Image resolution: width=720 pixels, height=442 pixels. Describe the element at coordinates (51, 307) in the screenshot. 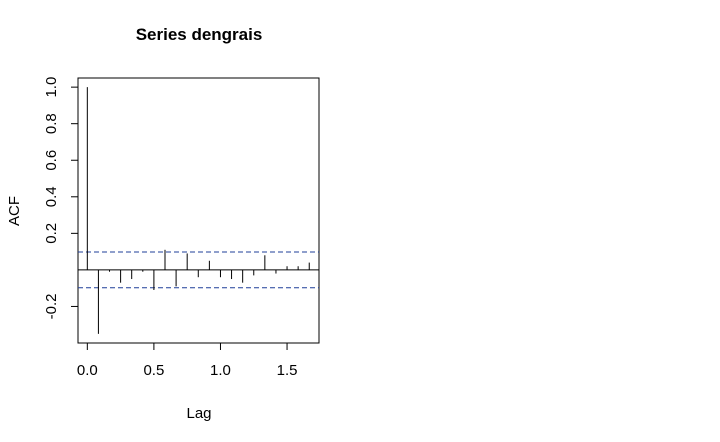

I see `y-tick-label: -0.2` at that location.